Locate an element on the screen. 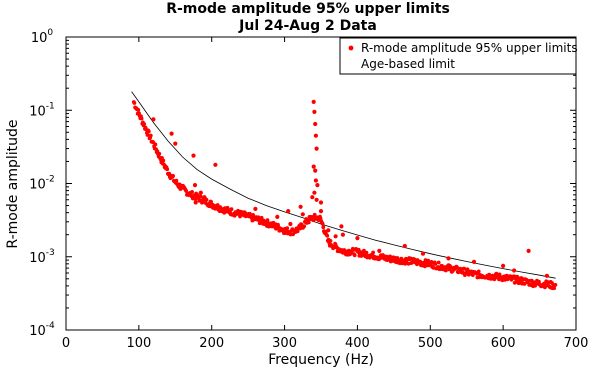 The height and width of the screenshot is (373, 614). y-tick-exponent: -4 is located at coordinates (50, 326).